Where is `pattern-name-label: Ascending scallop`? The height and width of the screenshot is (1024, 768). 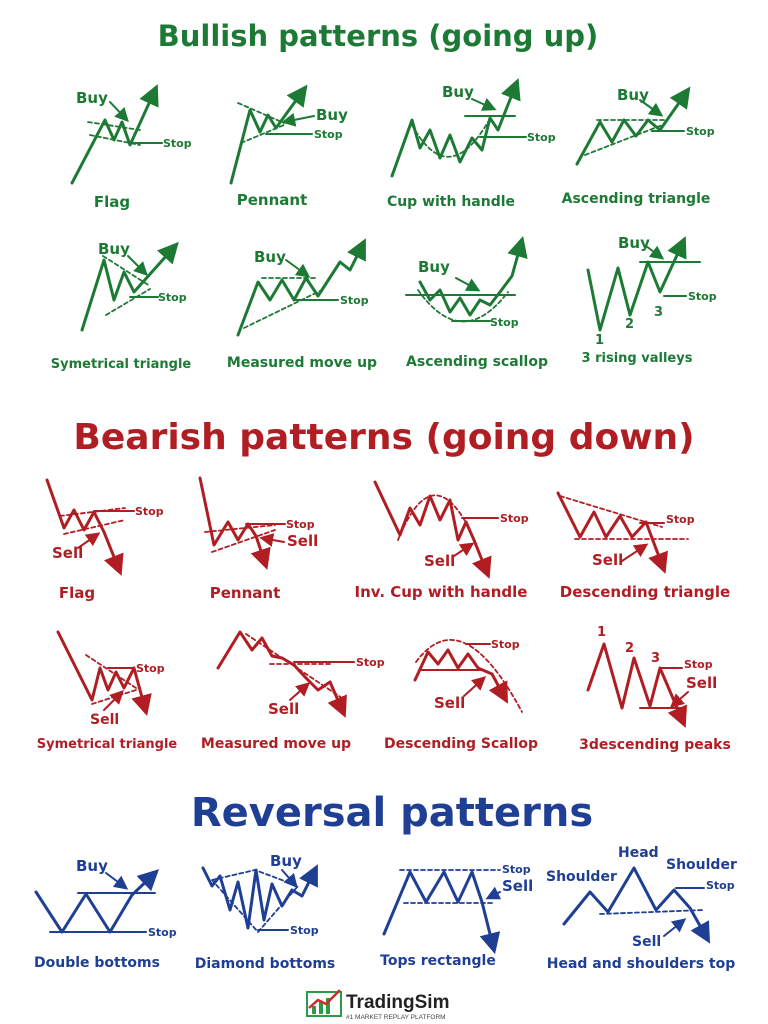
pattern-name-label: Ascending scallop is located at coordinates (477, 362).